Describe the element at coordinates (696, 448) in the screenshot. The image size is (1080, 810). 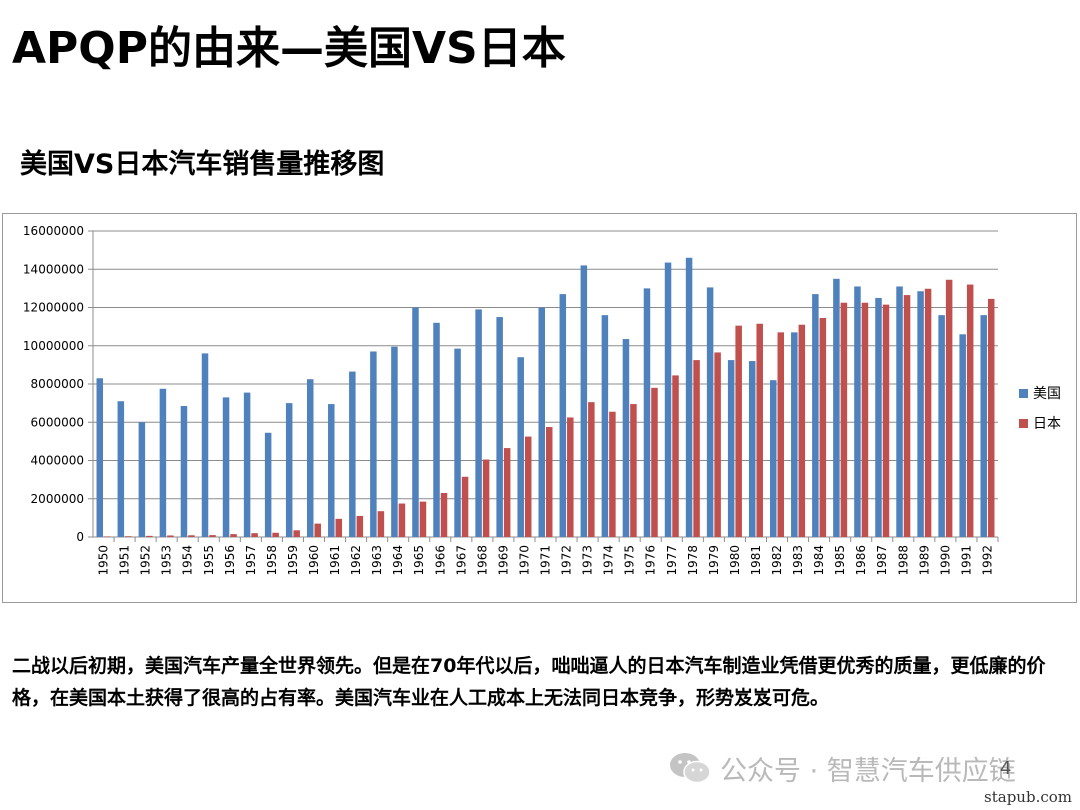
I see `bar-japan-1978` at that location.